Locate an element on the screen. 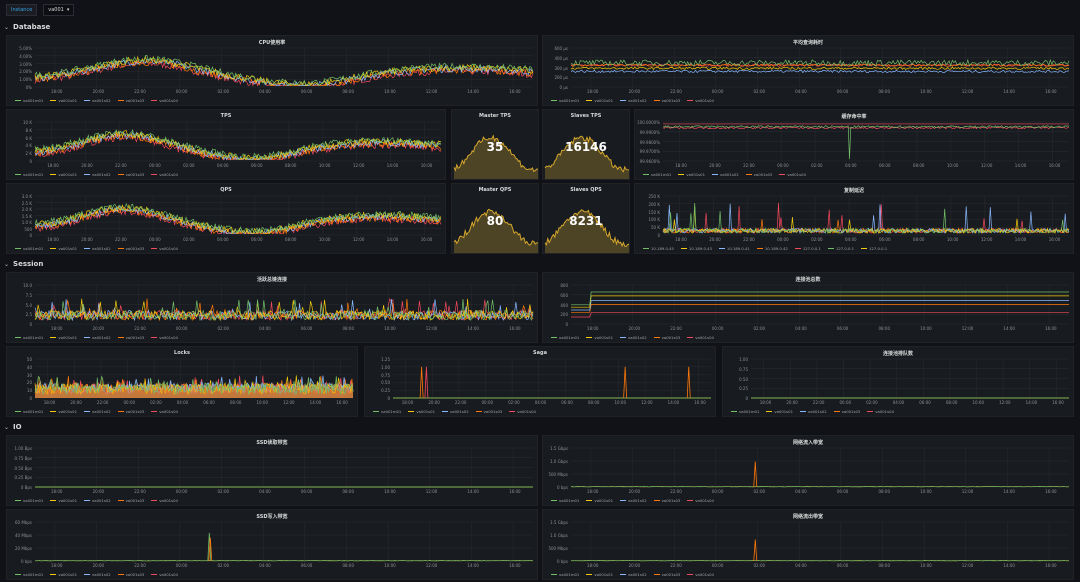 This screenshot has width=1080, height=582. panel-title: 网络流出带宽 is located at coordinates (807, 517).